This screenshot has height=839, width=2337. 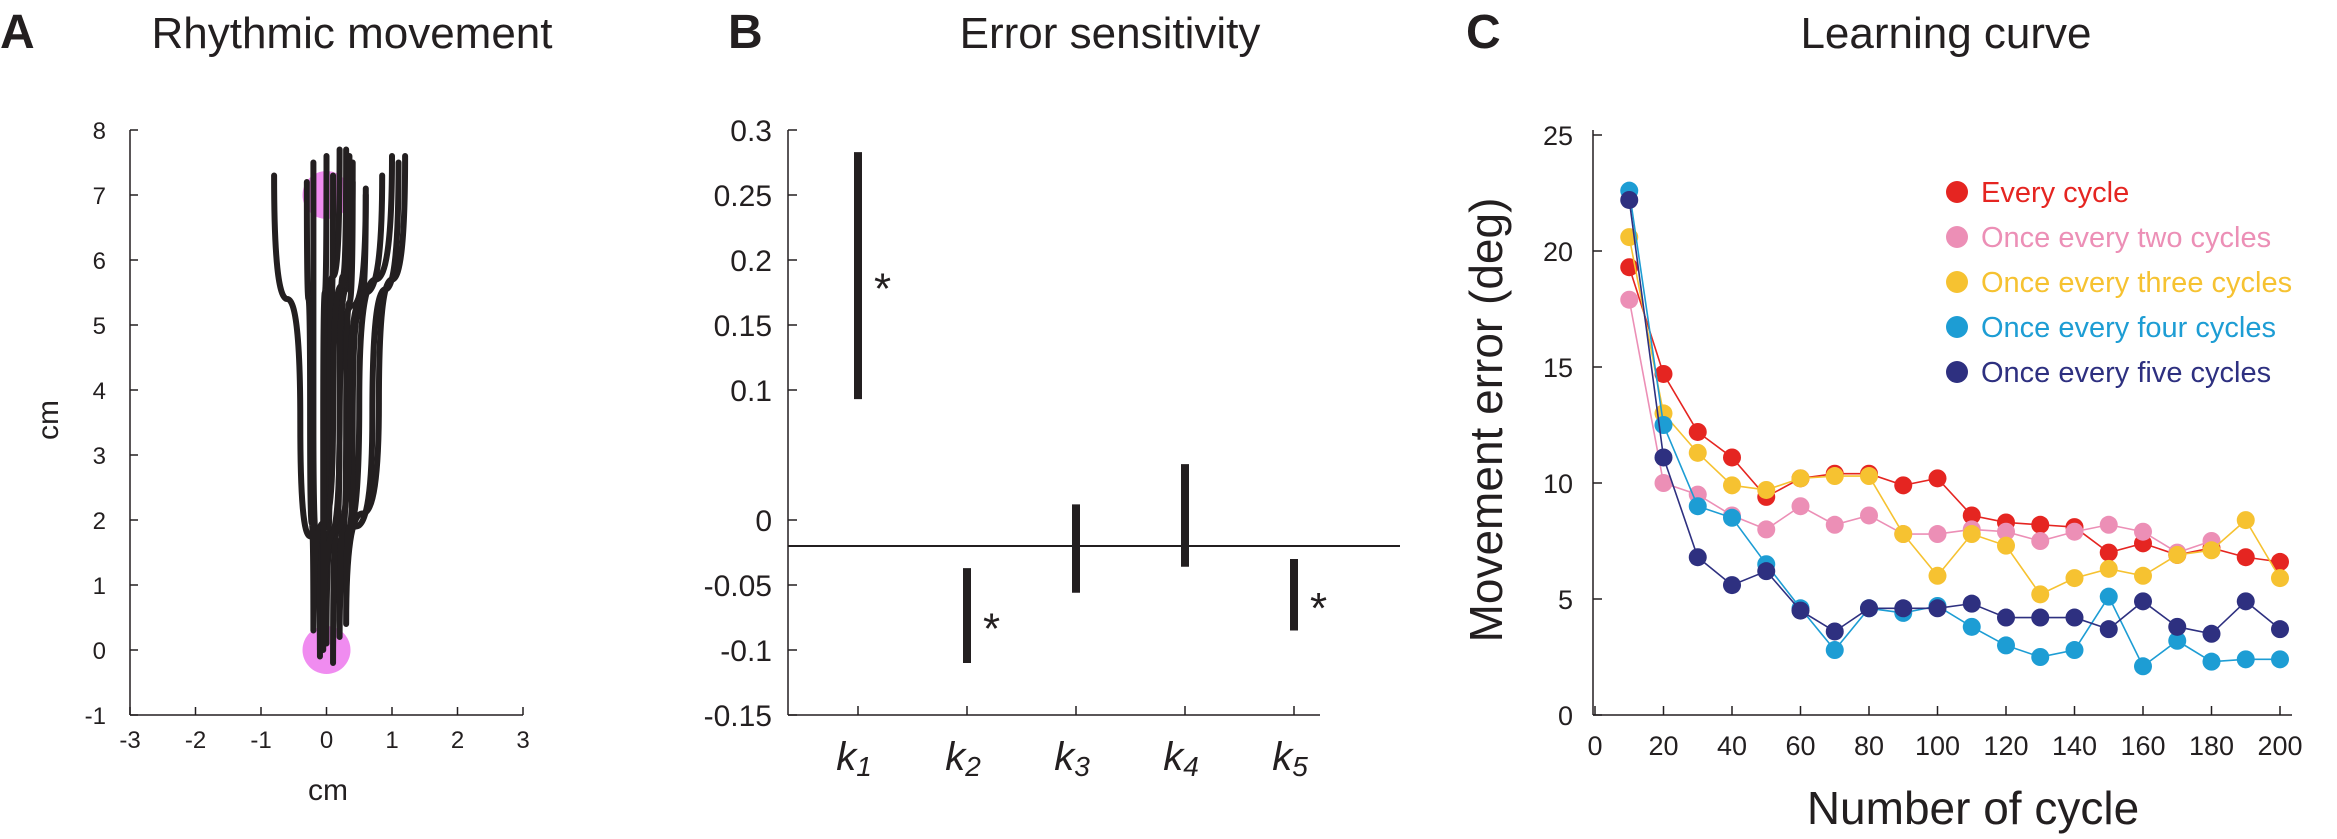 I want to click on panel-a-title: Rhythmic movement, so click(x=351, y=33).